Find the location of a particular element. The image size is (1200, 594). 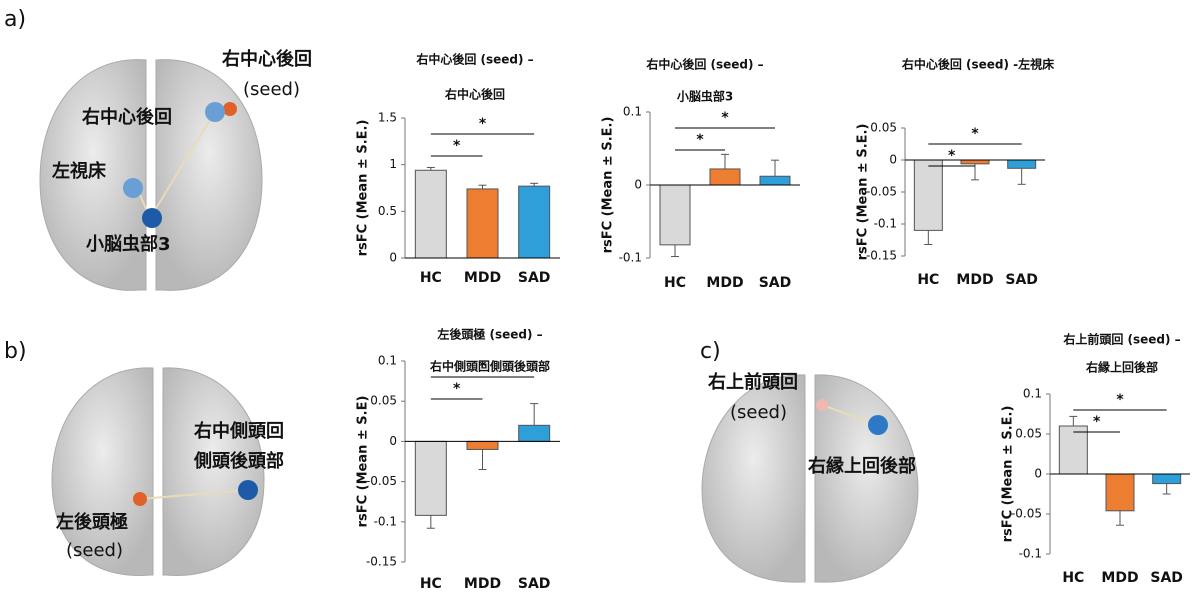

brain-label: 右縁上回後部 is located at coordinates (862, 466).